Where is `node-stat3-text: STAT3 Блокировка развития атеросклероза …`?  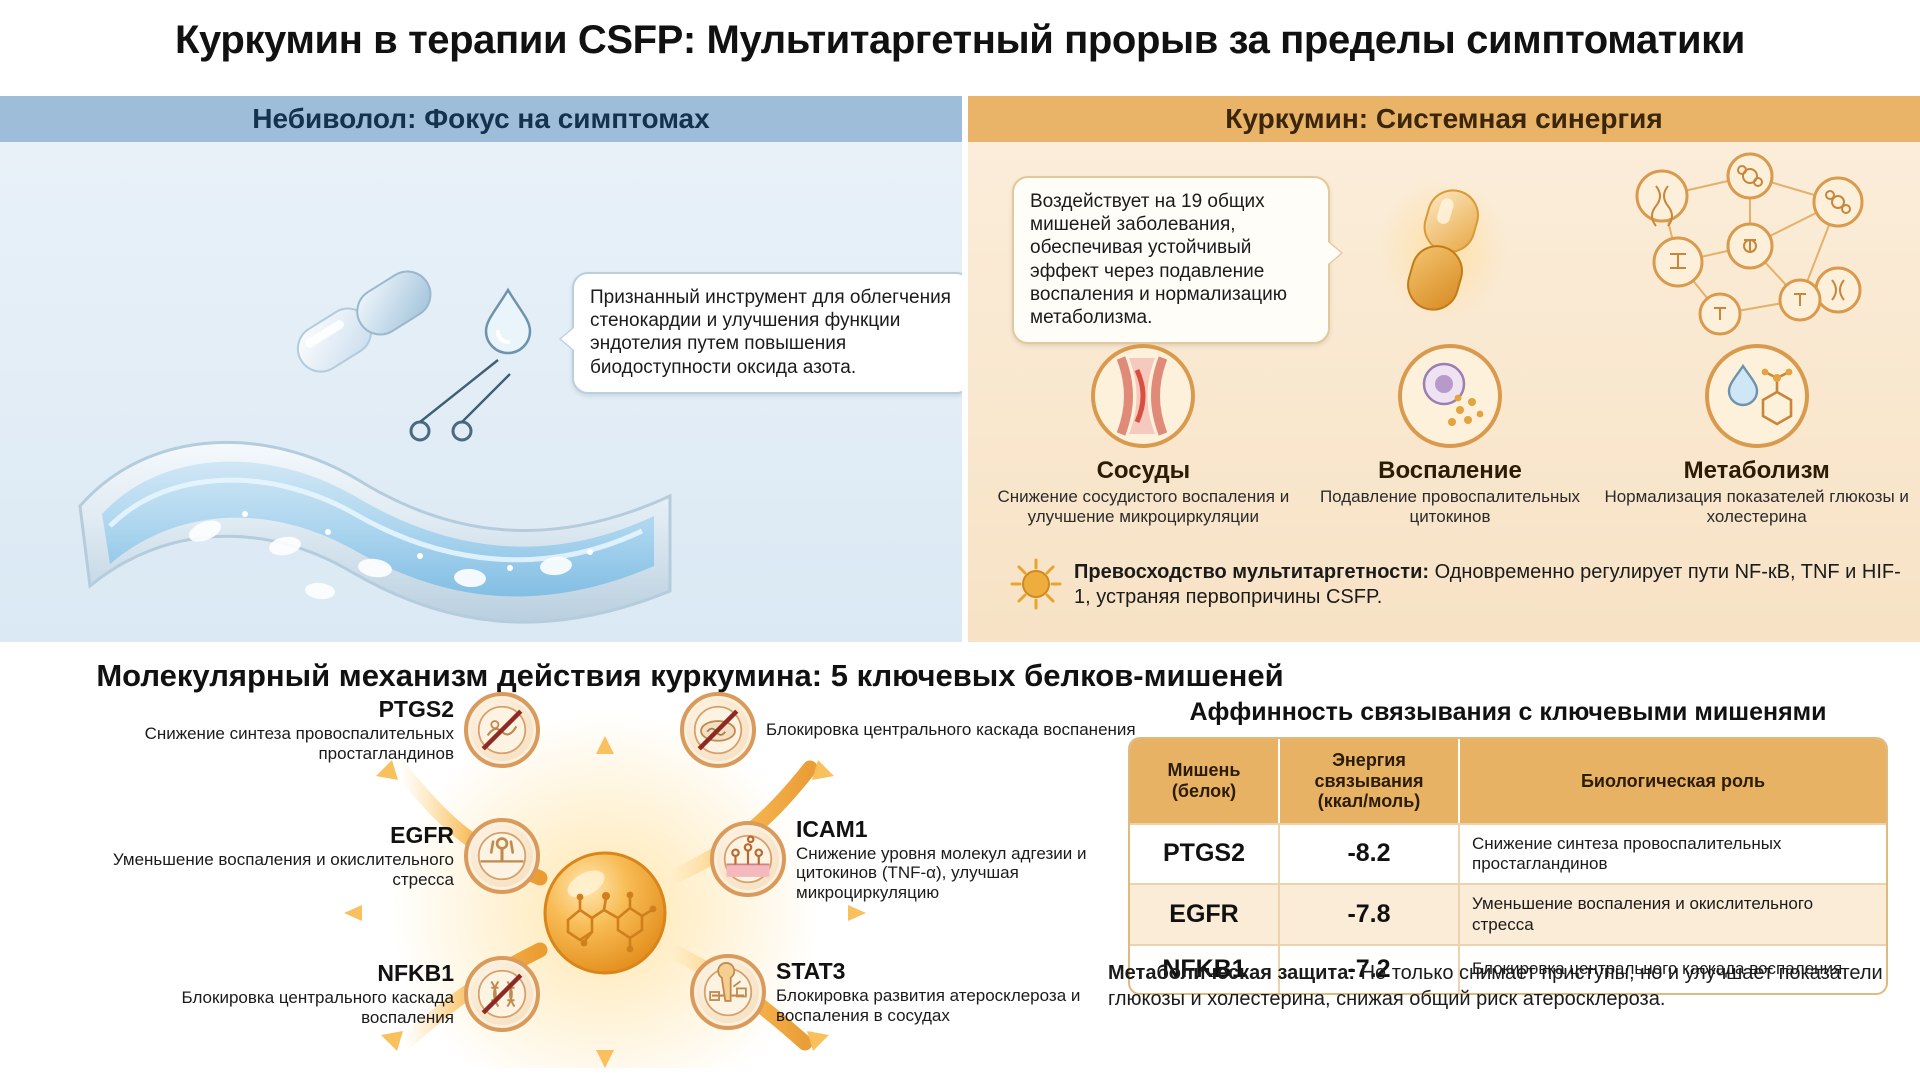
node-stat3-text: STAT3 Блокировка развития атеросклероза … is located at coordinates (953, 991).